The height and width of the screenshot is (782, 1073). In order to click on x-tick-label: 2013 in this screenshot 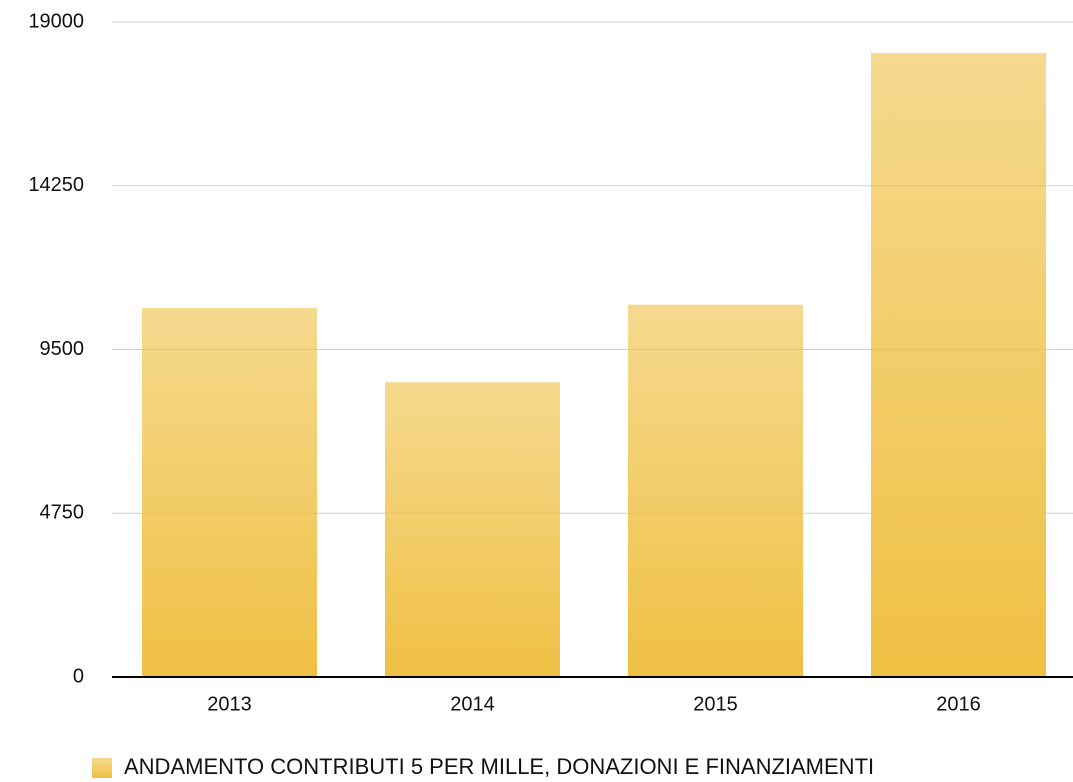, I will do `click(229, 704)`.